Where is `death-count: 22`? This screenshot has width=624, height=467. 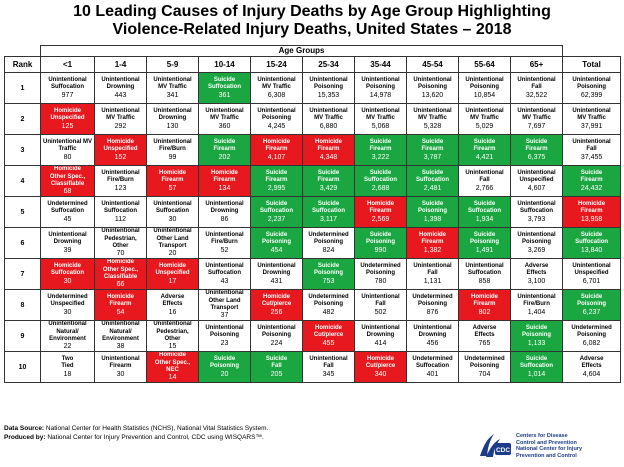 death-count: 22 is located at coordinates (67, 347).